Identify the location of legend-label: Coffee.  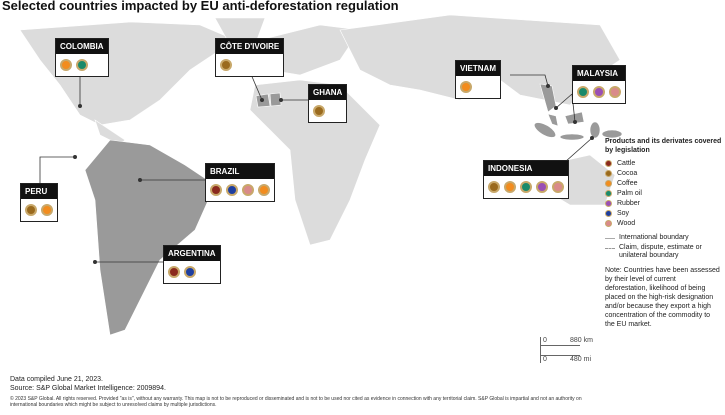
(627, 183).